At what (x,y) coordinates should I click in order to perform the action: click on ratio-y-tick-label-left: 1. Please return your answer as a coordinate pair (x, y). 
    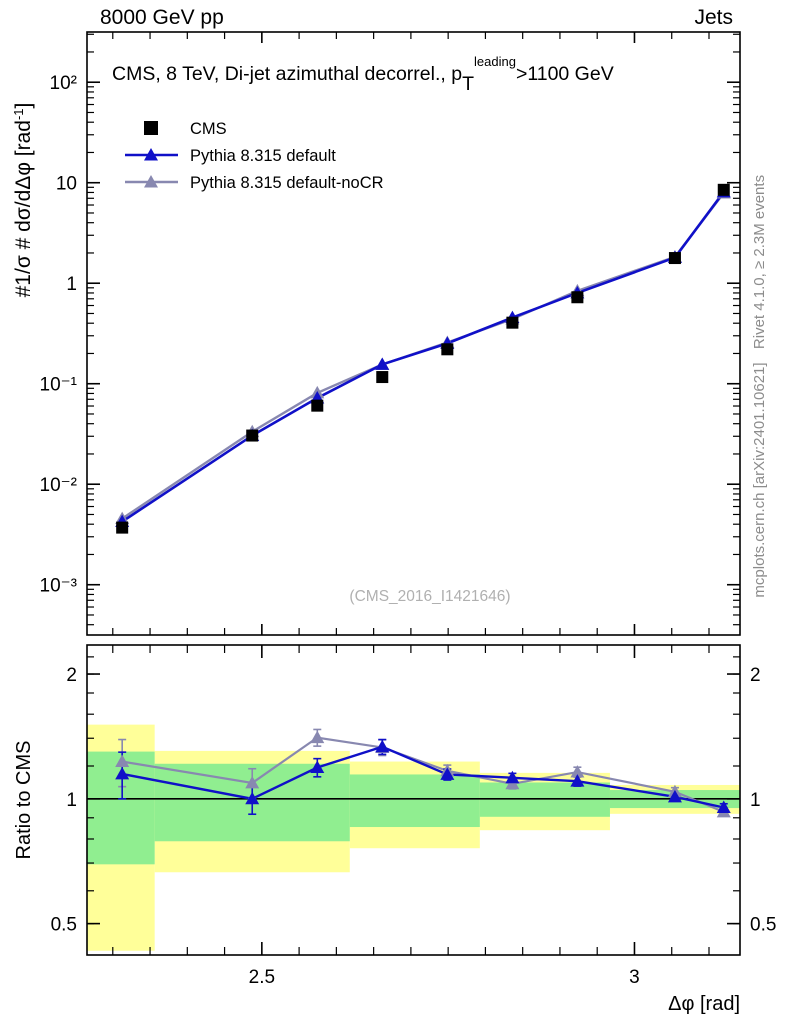
    Looking at the image, I should click on (71, 800).